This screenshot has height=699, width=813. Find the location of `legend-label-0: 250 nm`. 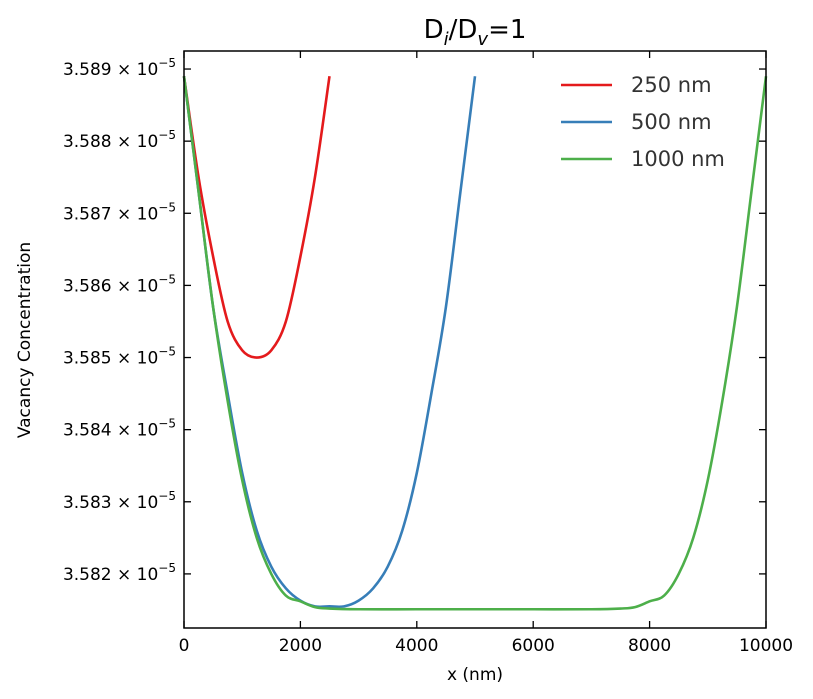

legend-label-0: 250 nm is located at coordinates (671, 85).